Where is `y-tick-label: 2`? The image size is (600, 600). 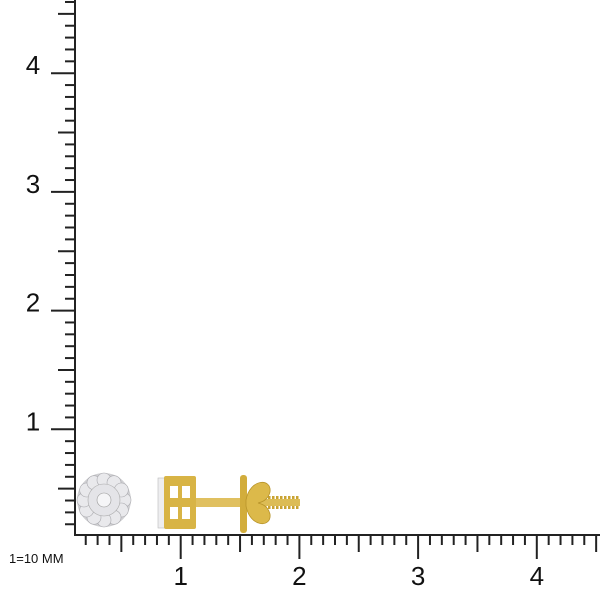
y-tick-label: 2 is located at coordinates (33, 303).